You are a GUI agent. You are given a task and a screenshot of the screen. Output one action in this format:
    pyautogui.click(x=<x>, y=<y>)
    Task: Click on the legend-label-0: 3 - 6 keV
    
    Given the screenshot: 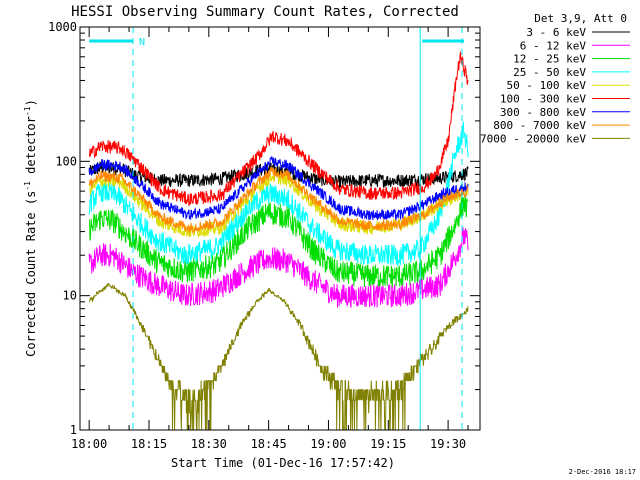 What is the action you would take?
    pyautogui.click(x=556, y=32)
    